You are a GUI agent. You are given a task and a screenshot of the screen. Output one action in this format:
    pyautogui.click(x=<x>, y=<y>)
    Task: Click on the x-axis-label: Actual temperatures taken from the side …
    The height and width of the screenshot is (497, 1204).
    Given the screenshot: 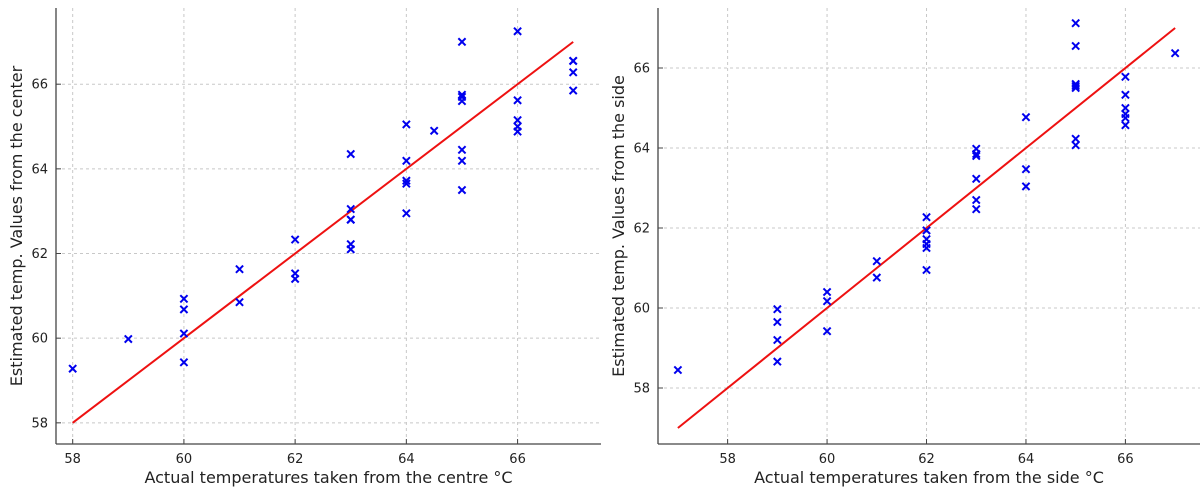 What is the action you would take?
    pyautogui.click(x=929, y=477)
    